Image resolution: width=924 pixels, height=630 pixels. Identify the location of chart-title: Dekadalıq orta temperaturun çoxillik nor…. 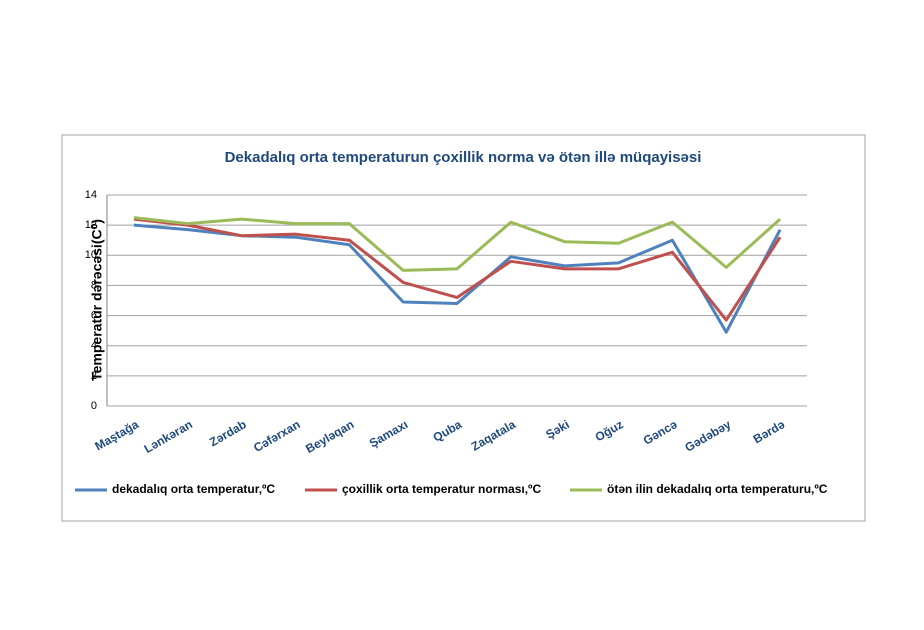
(463, 157).